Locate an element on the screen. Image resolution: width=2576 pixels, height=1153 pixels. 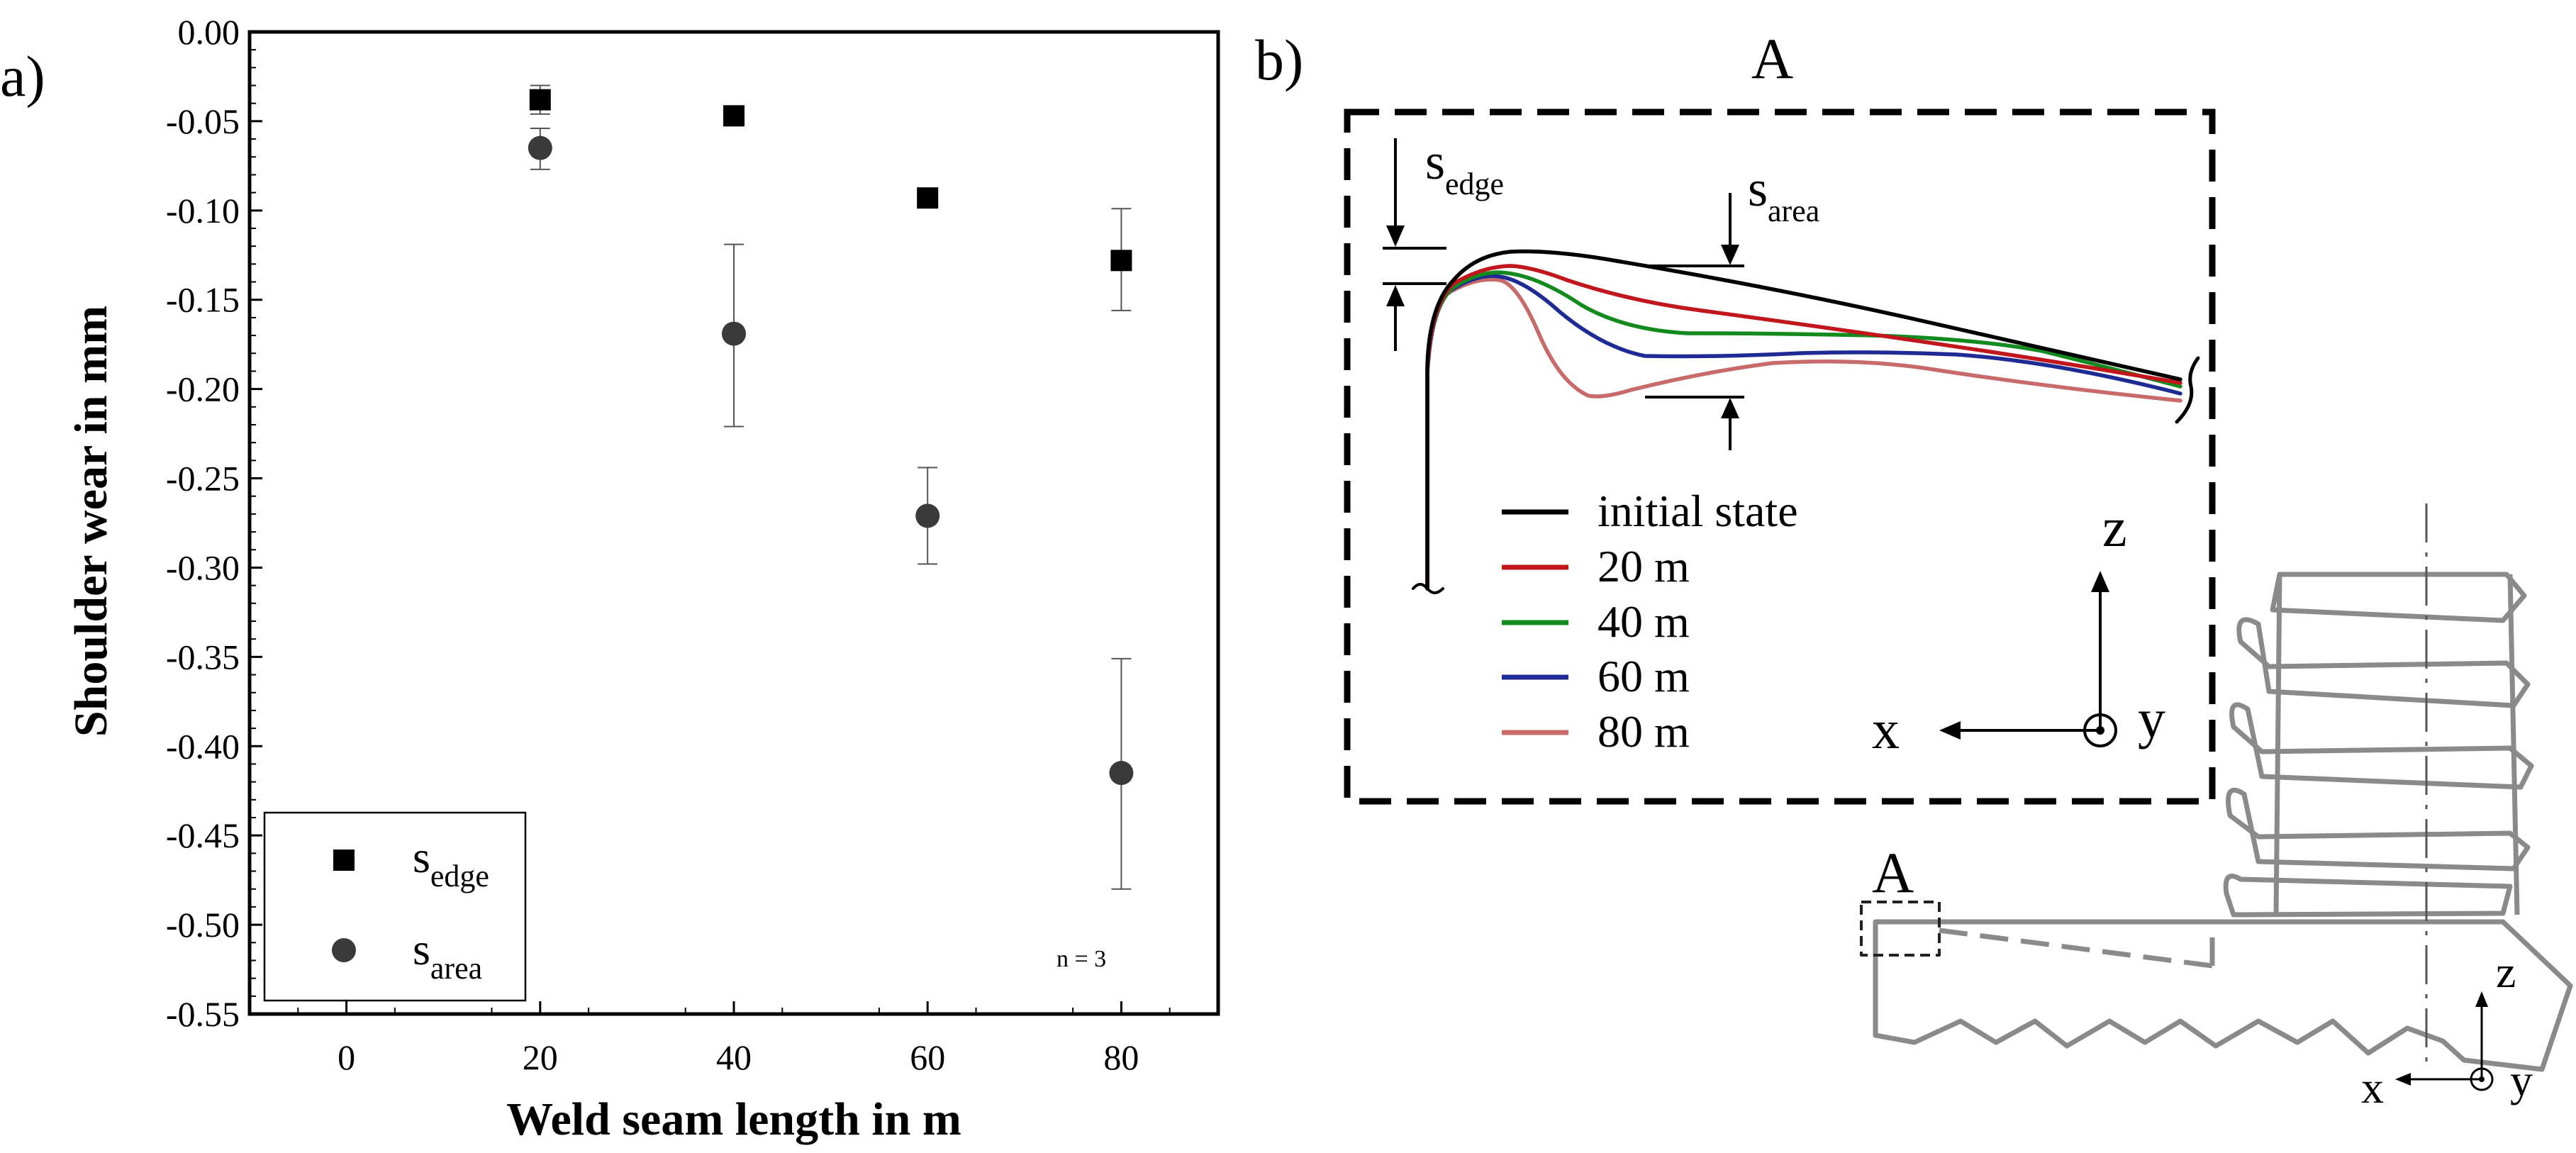
legend-marker-s-area is located at coordinates (344, 950).